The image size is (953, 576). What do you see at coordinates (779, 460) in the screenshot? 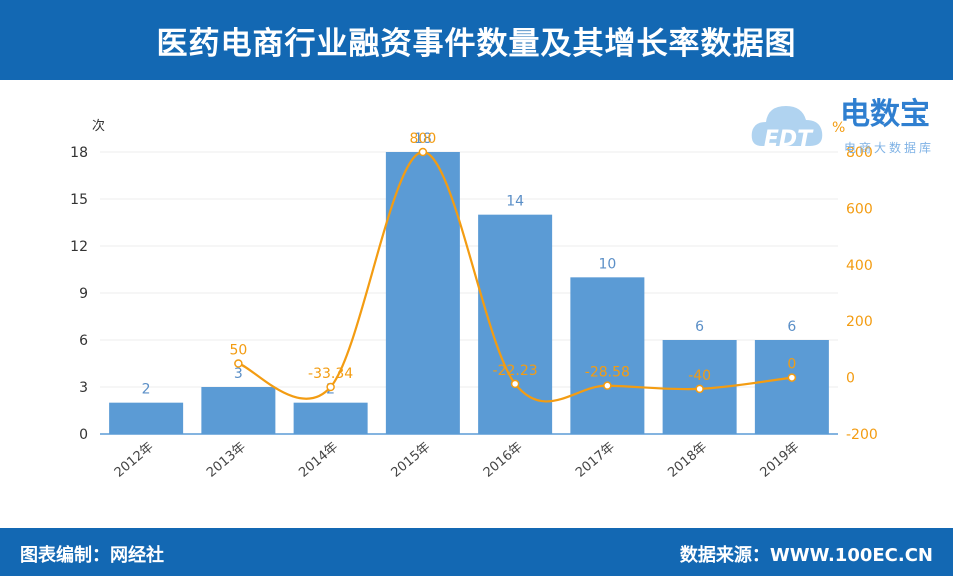
I see `x-tick-label: 2019年` at bounding box center [779, 460].